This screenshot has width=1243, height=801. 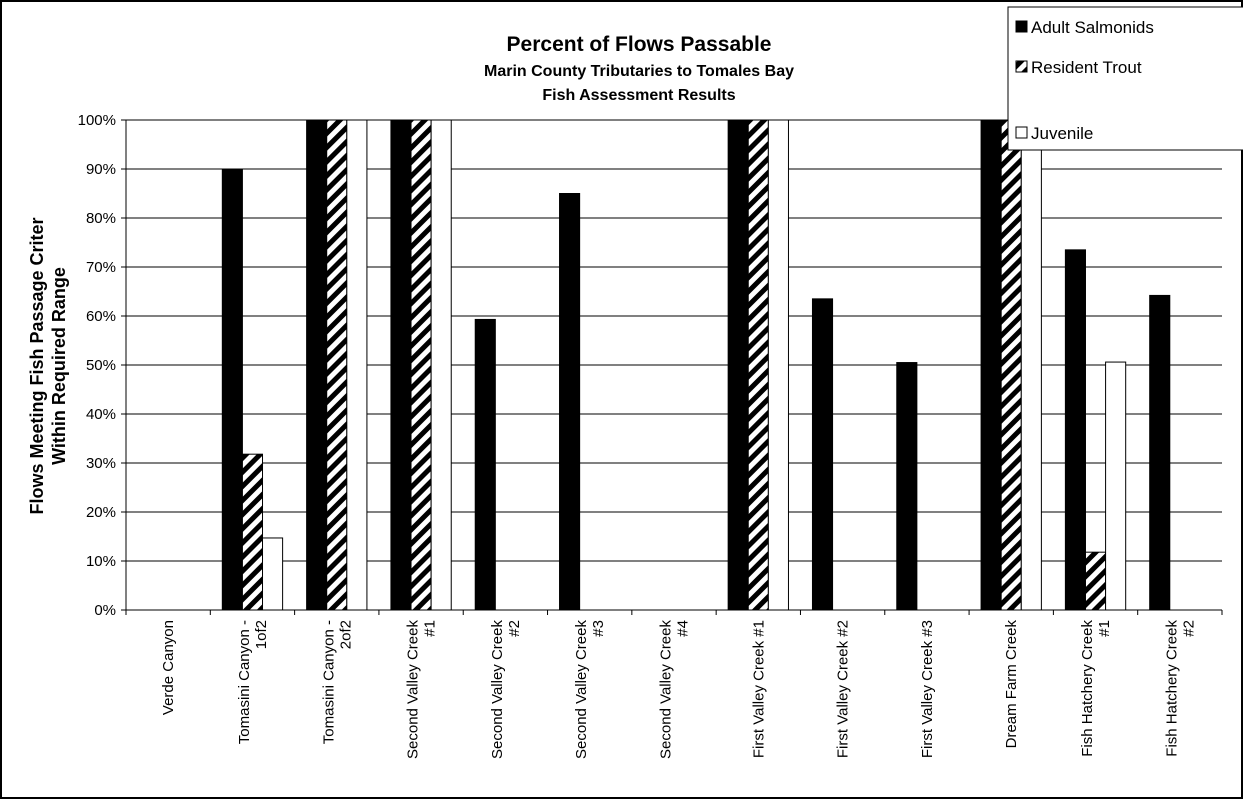 What do you see at coordinates (1021, 66) in the screenshot?
I see `legend-swatch-resident-trout` at bounding box center [1021, 66].